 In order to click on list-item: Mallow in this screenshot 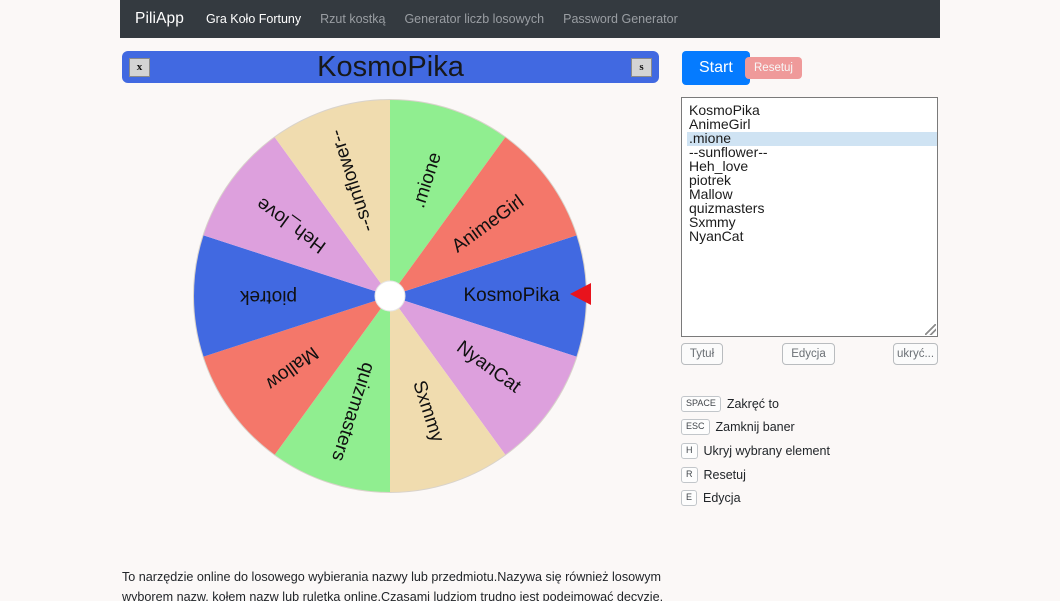, I will do `click(711, 194)`.